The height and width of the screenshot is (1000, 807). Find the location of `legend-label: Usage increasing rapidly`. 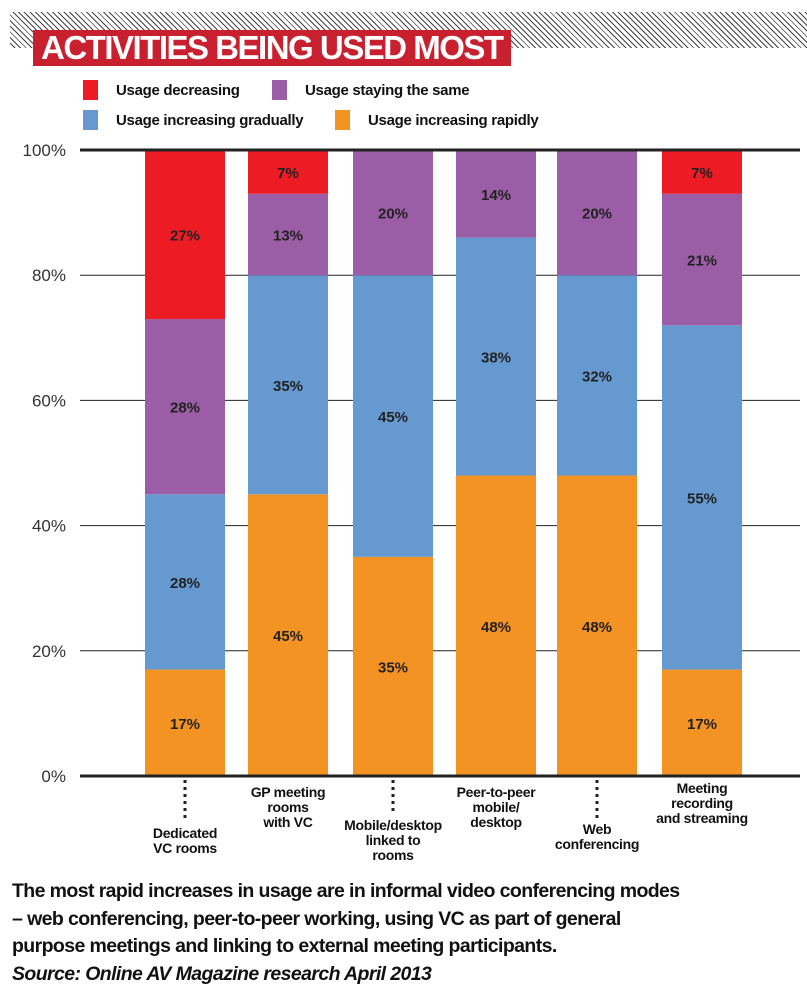

legend-label: Usage increasing rapidly is located at coordinates (453, 120).